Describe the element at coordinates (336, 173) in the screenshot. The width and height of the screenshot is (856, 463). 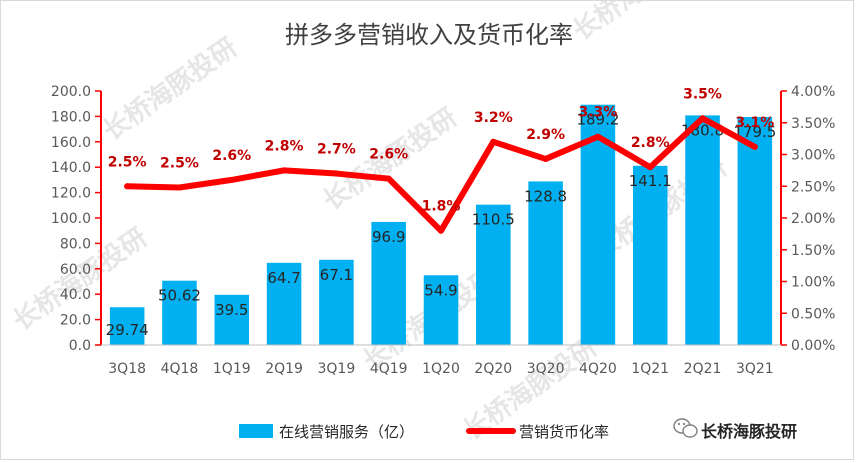
I see `rate-point-3Q19` at that location.